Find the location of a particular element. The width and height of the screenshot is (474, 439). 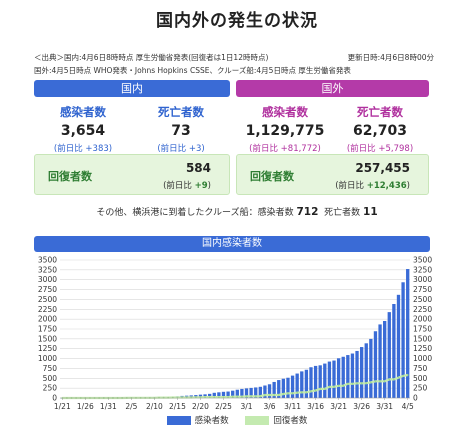

y-tick-label-right: 1000 is located at coordinates (422, 358).